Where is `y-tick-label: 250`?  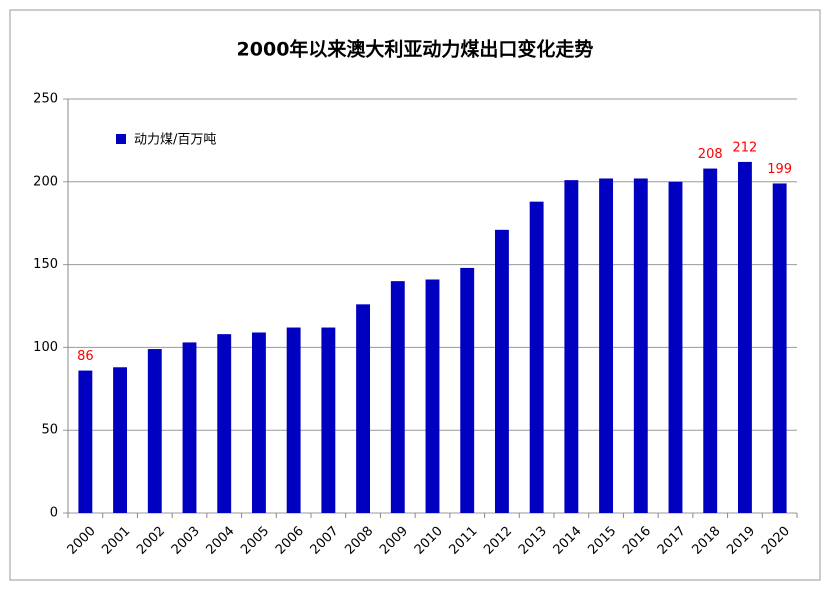
y-tick-label: 250 is located at coordinates (45, 99).